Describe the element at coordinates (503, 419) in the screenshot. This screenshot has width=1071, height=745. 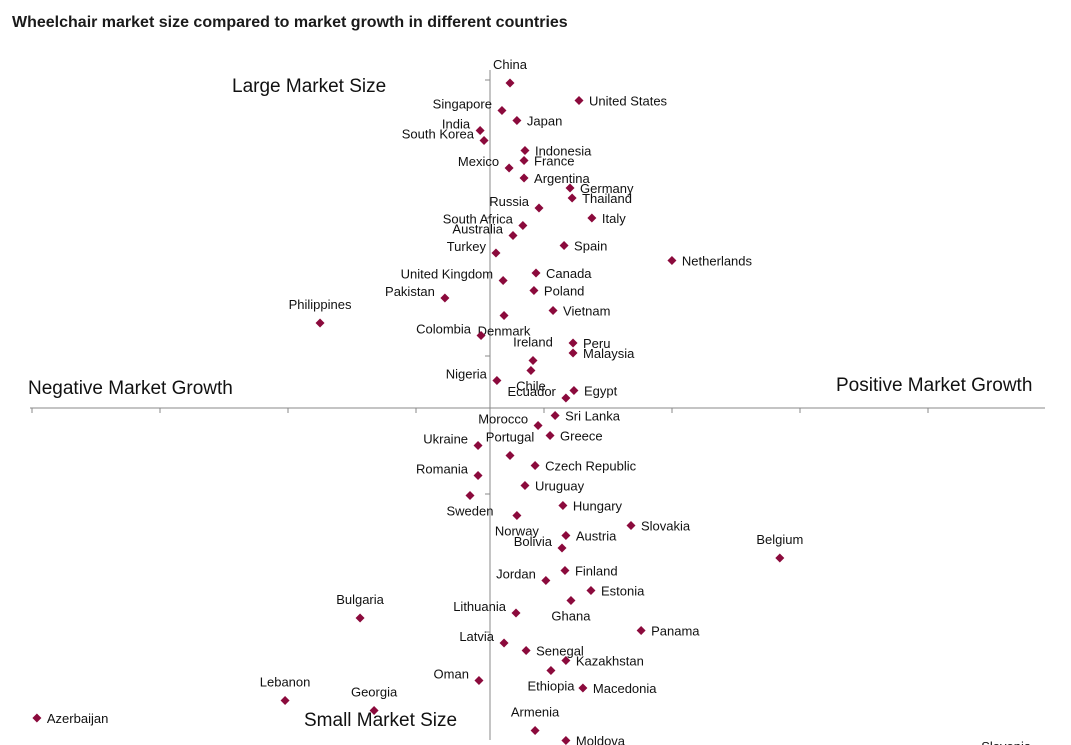
I see `data-label: Morocco` at that location.